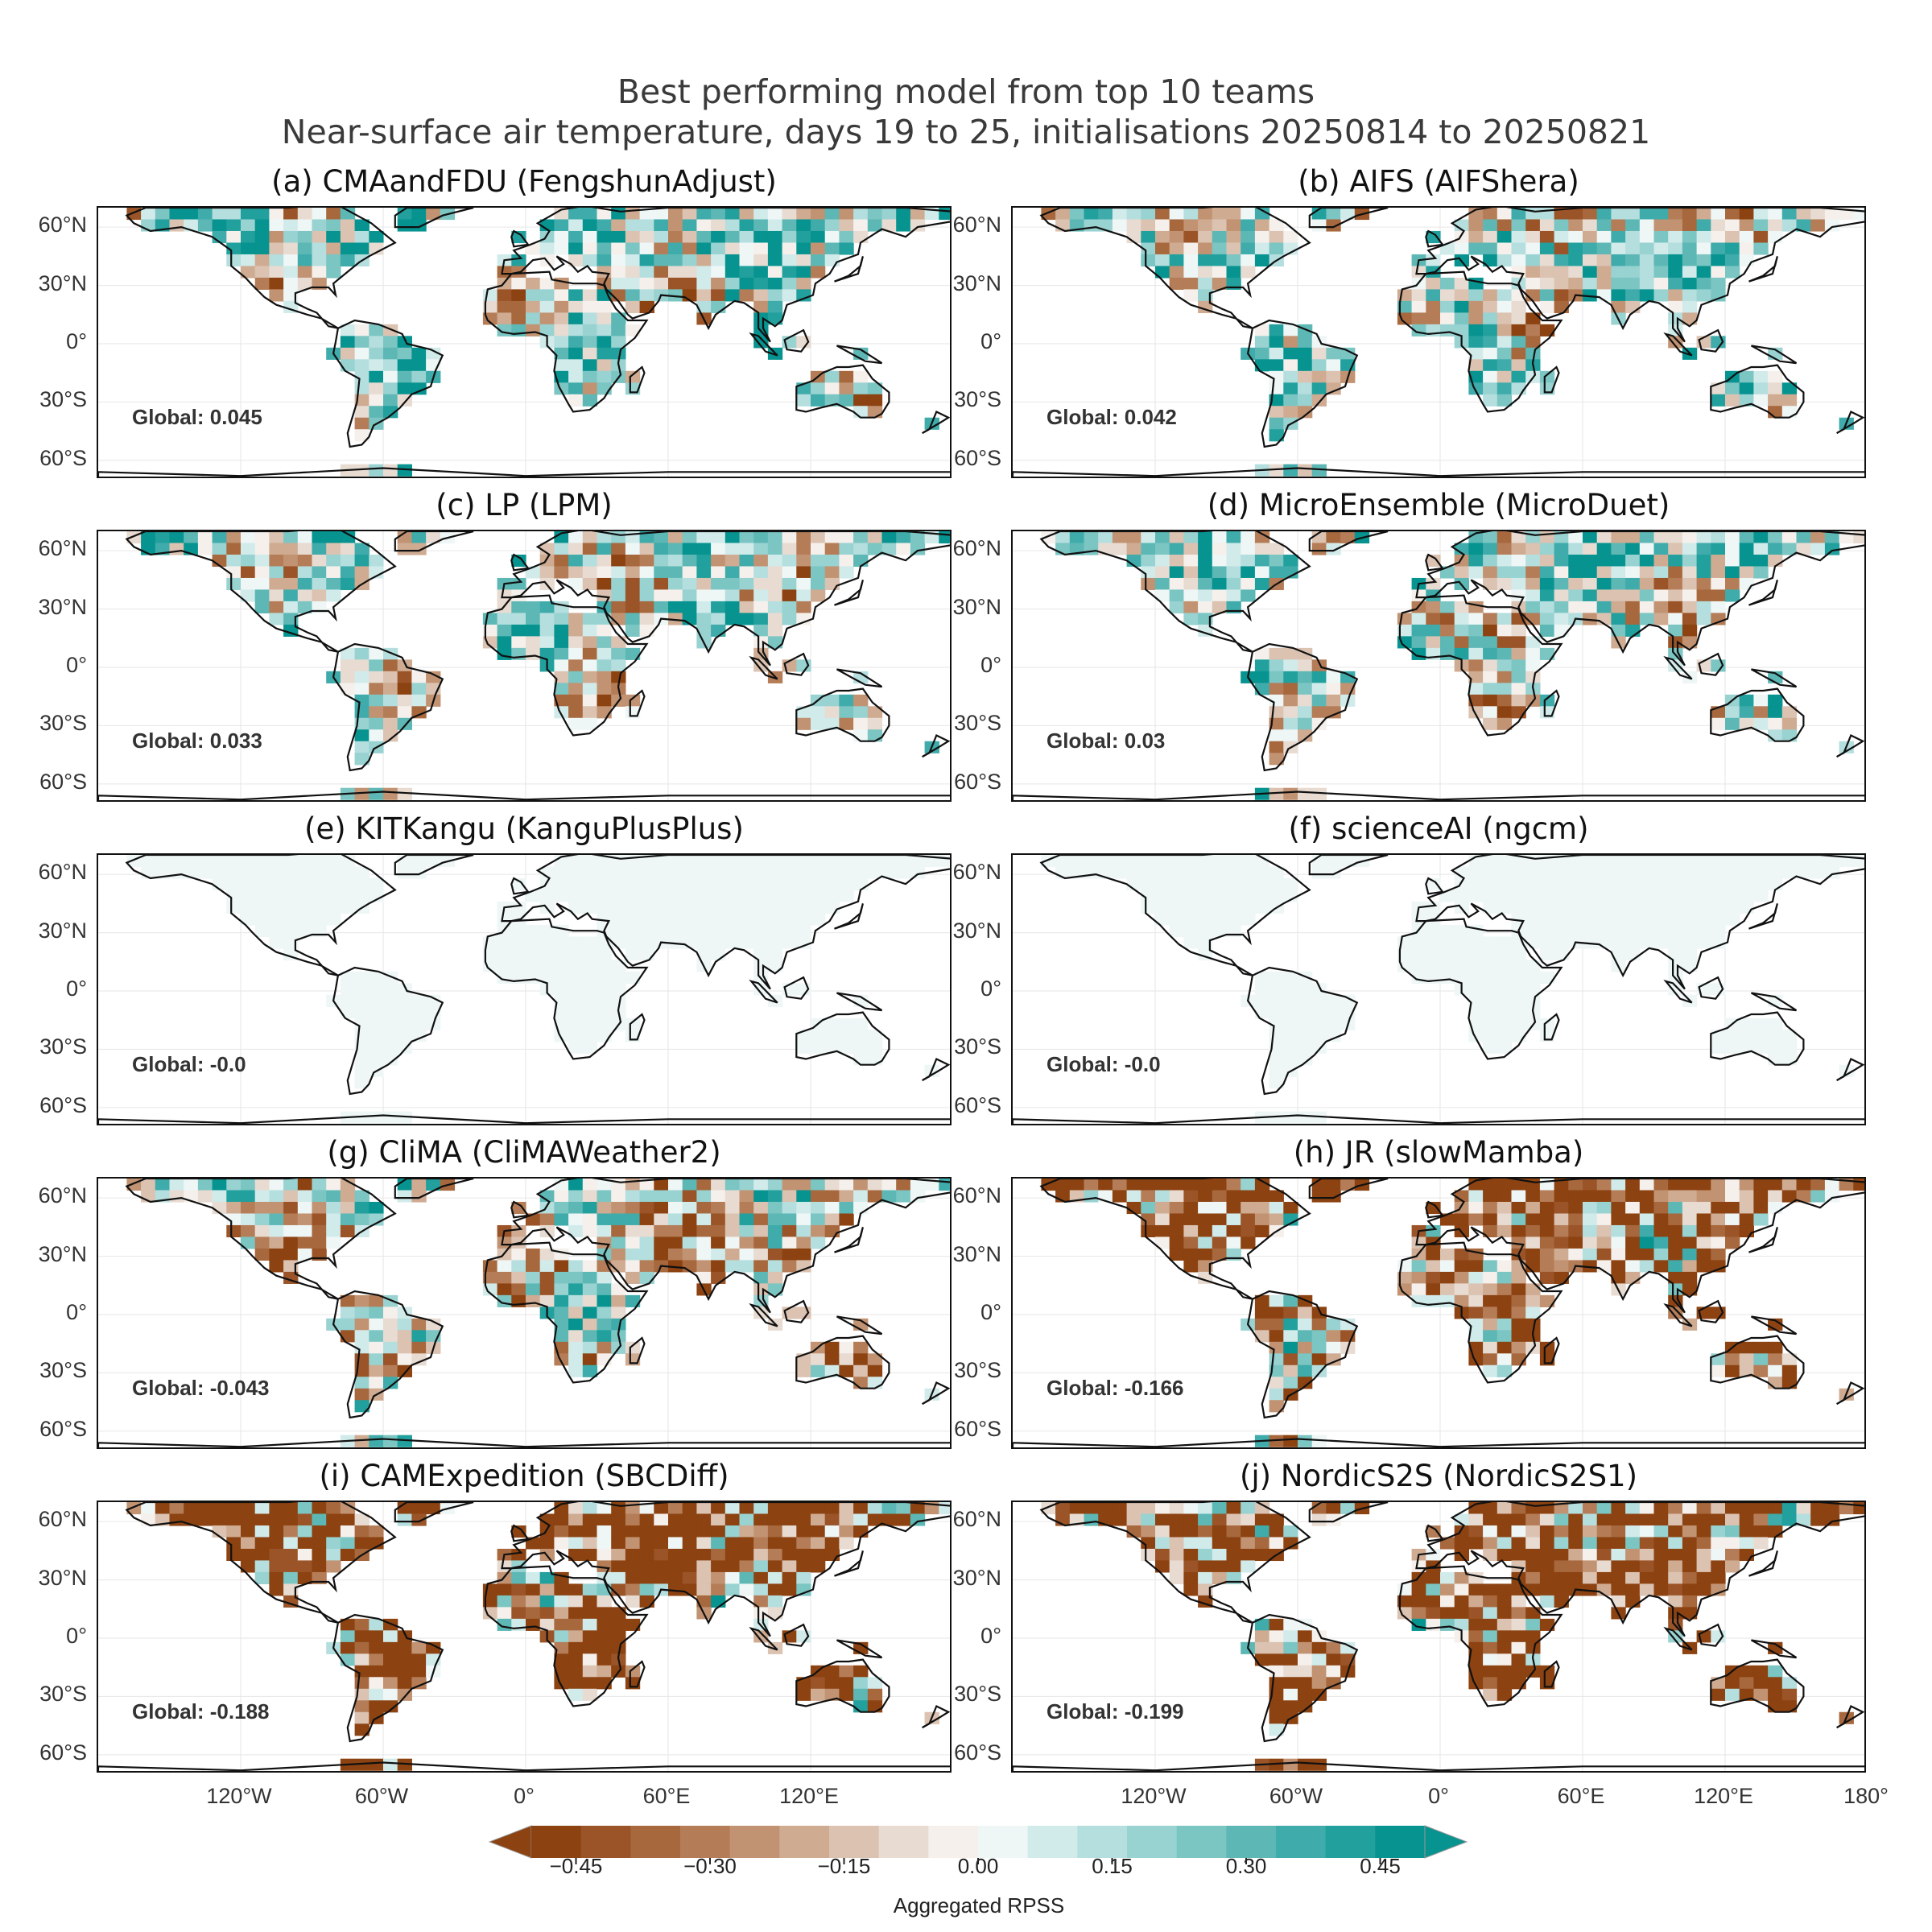  Describe the element at coordinates (1111, 417) in the screenshot. I see `global-score-label: Global: 0.042` at that location.